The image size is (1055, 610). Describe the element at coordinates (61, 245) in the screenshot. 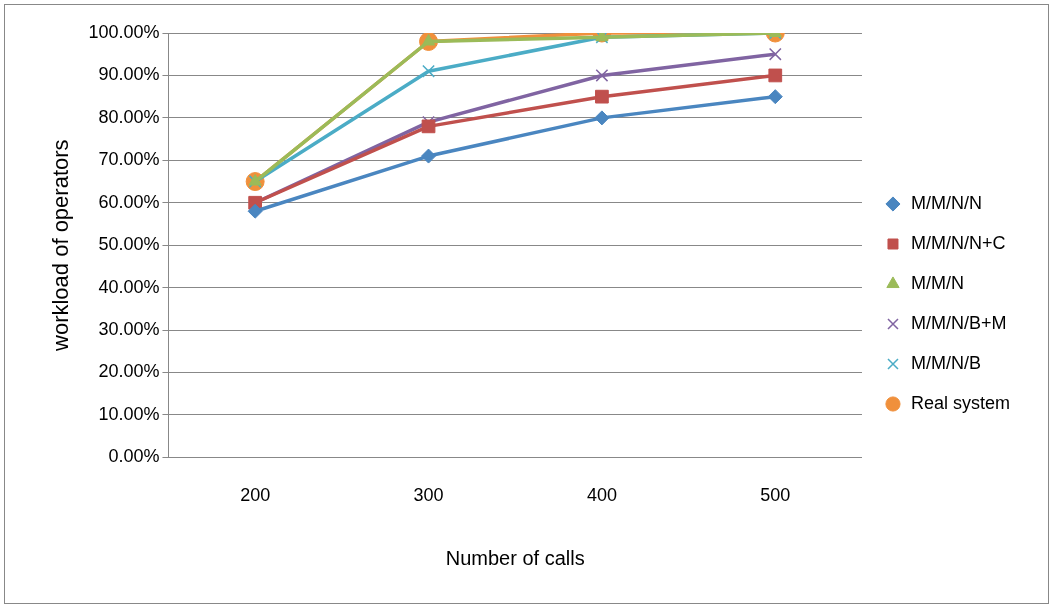

I see `y-axis-title: workload of operators` at that location.